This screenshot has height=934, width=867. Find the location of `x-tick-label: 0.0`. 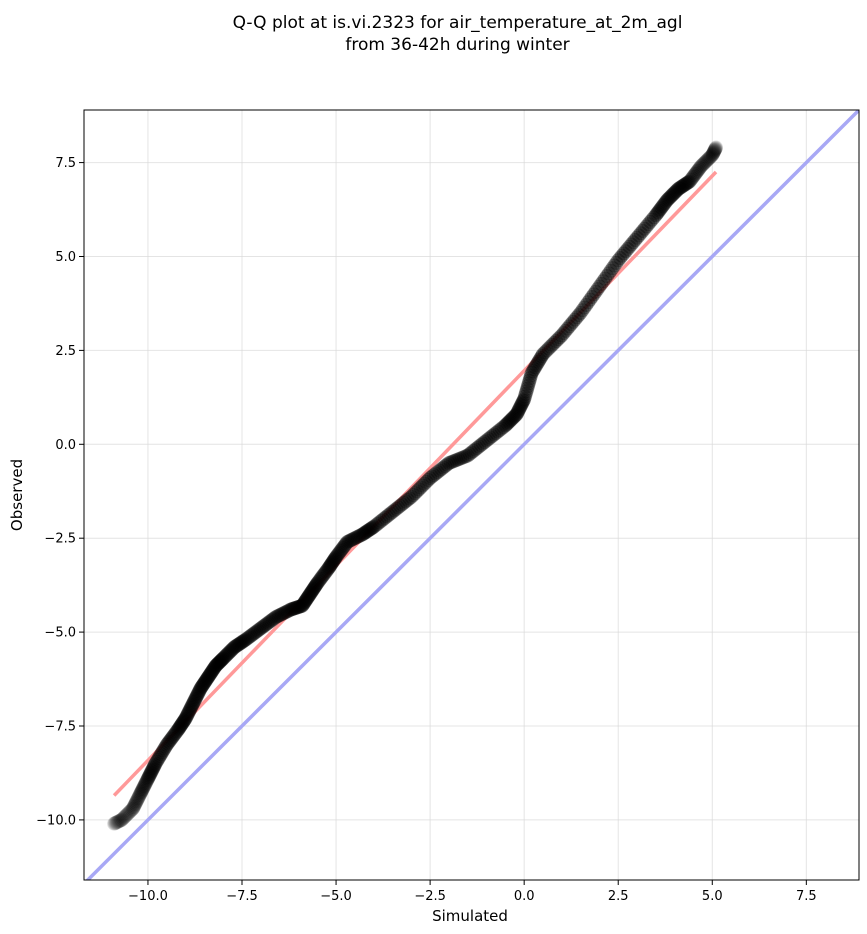

x-tick-label: 0.0 is located at coordinates (524, 896).